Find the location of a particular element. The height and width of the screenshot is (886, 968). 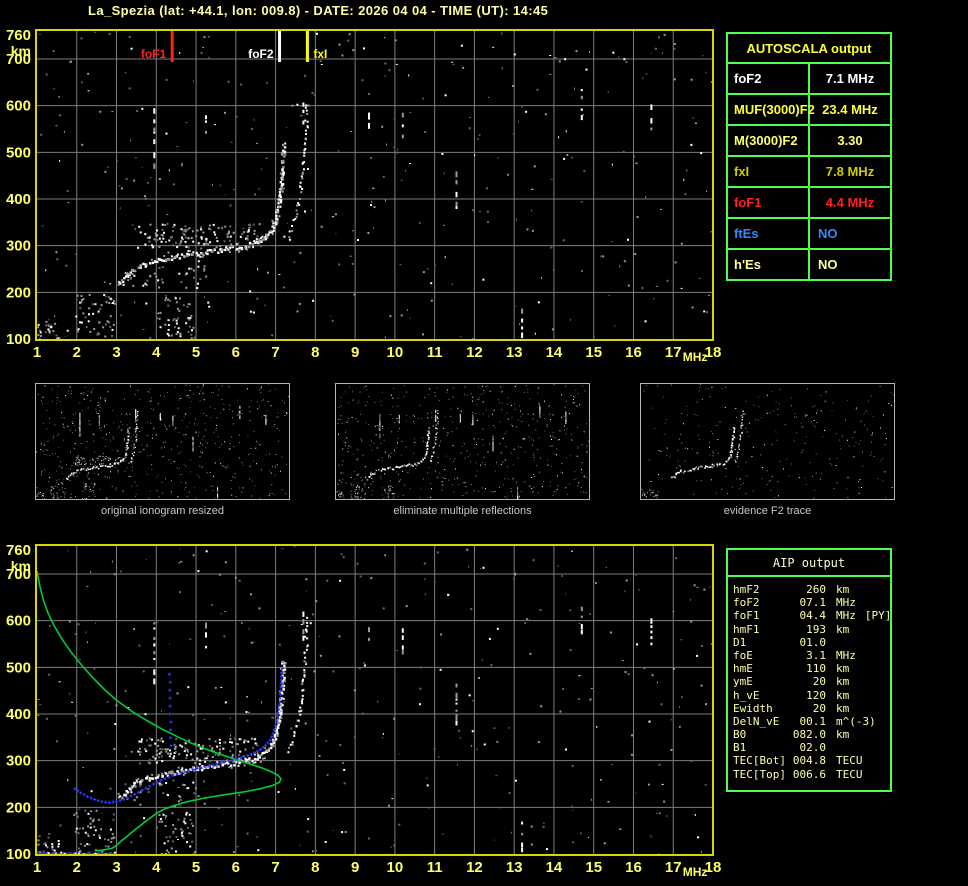

aip-label: foF2 is located at coordinates (761, 602).